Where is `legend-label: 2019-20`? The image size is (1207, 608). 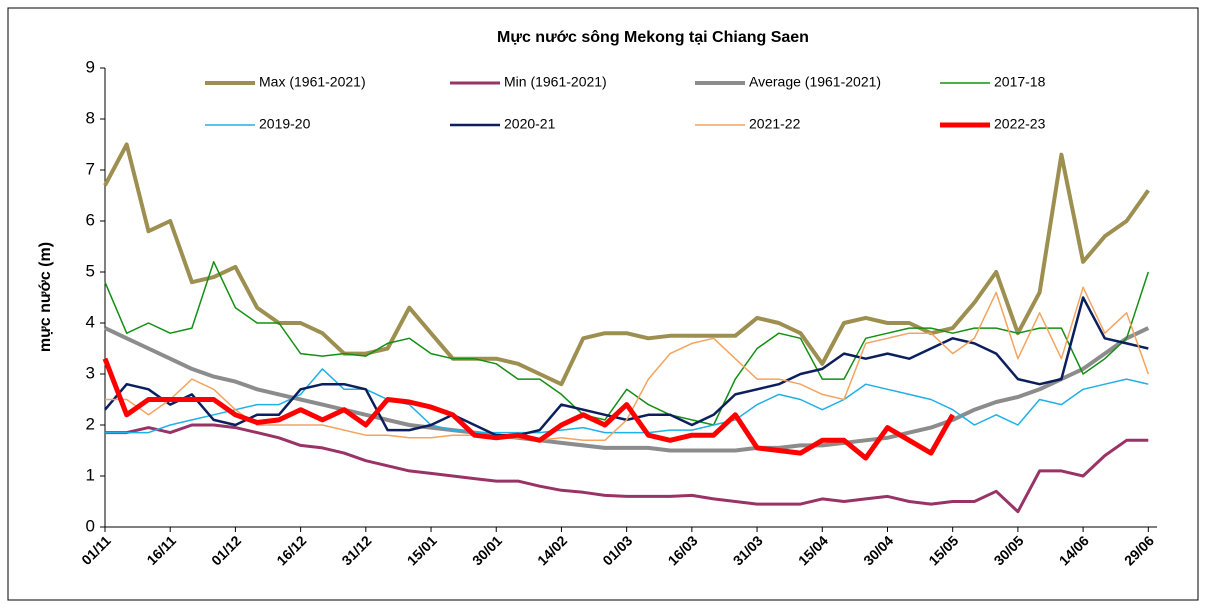 legend-label: 2019-20 is located at coordinates (285, 124).